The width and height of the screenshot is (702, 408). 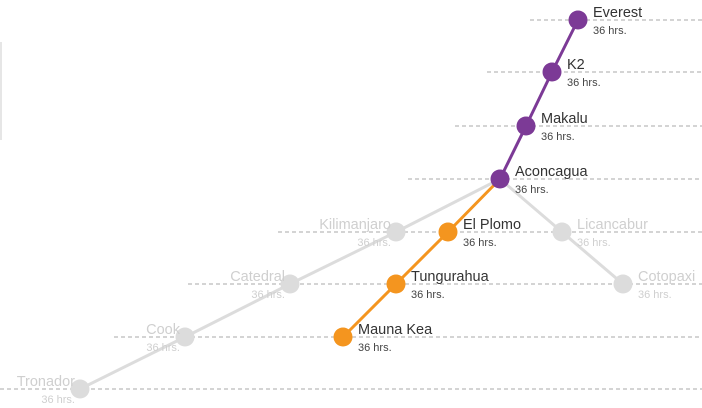 I want to click on route-link-k2-makalu, so click(x=539, y=99).